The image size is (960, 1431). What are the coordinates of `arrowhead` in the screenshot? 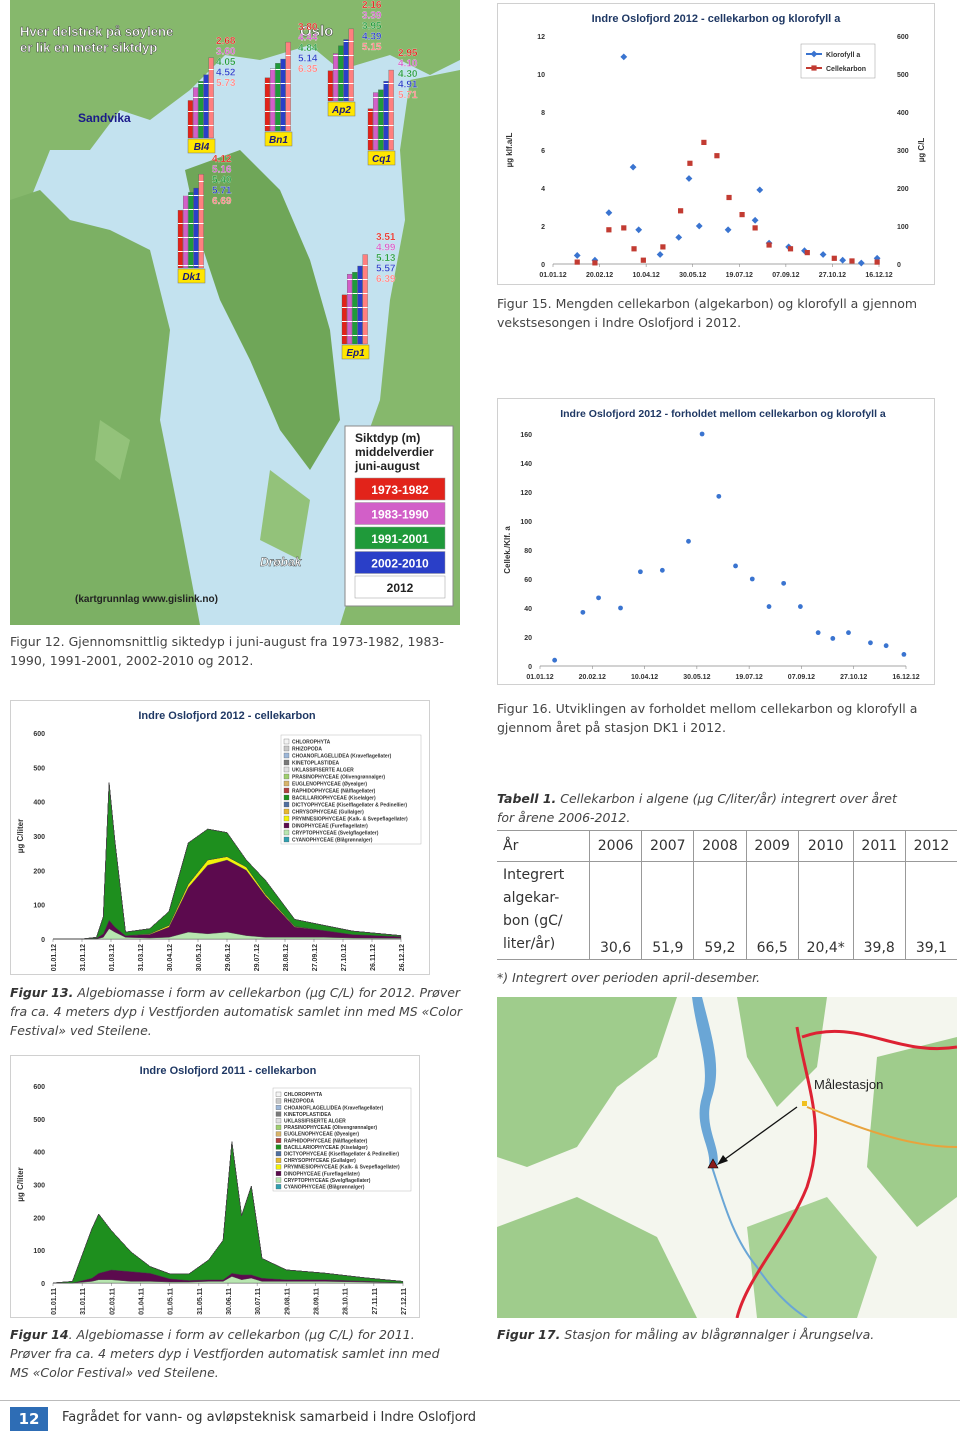 It's located at (722, 1160).